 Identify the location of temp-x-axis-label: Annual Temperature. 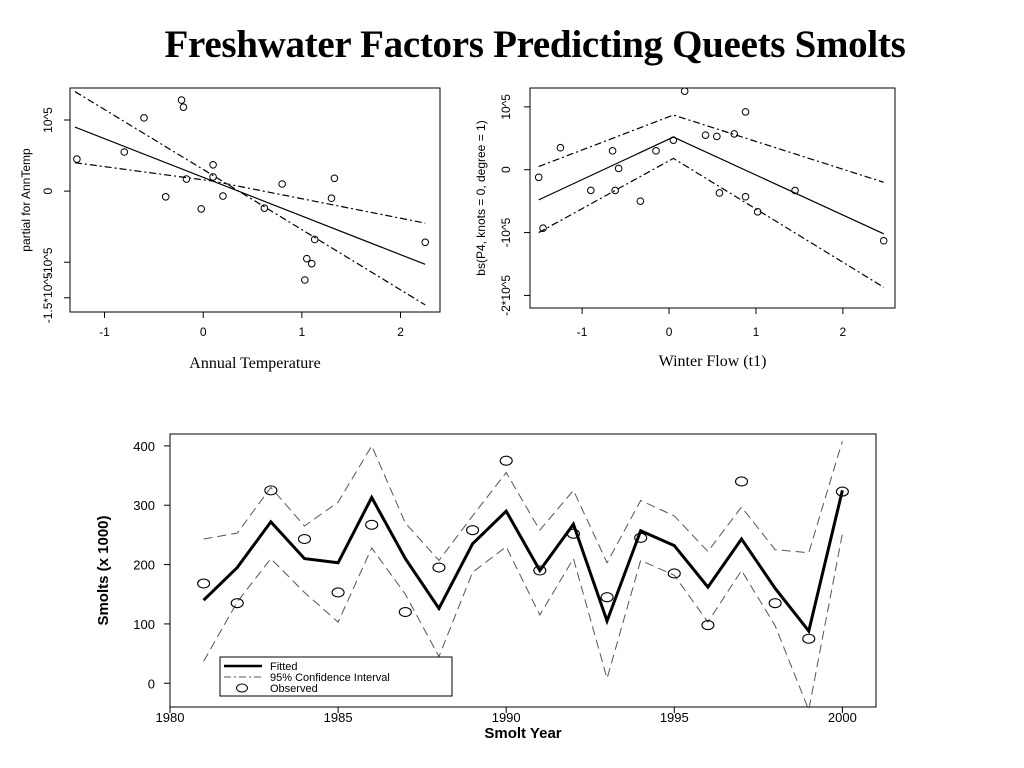
(254, 363).